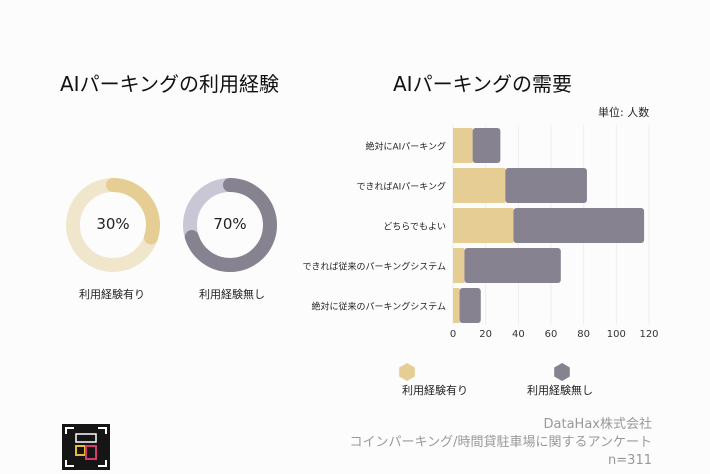 The width and height of the screenshot is (710, 474). What do you see at coordinates (414, 227) in the screenshot?
I see `category-label: どちらでもよい` at bounding box center [414, 227].